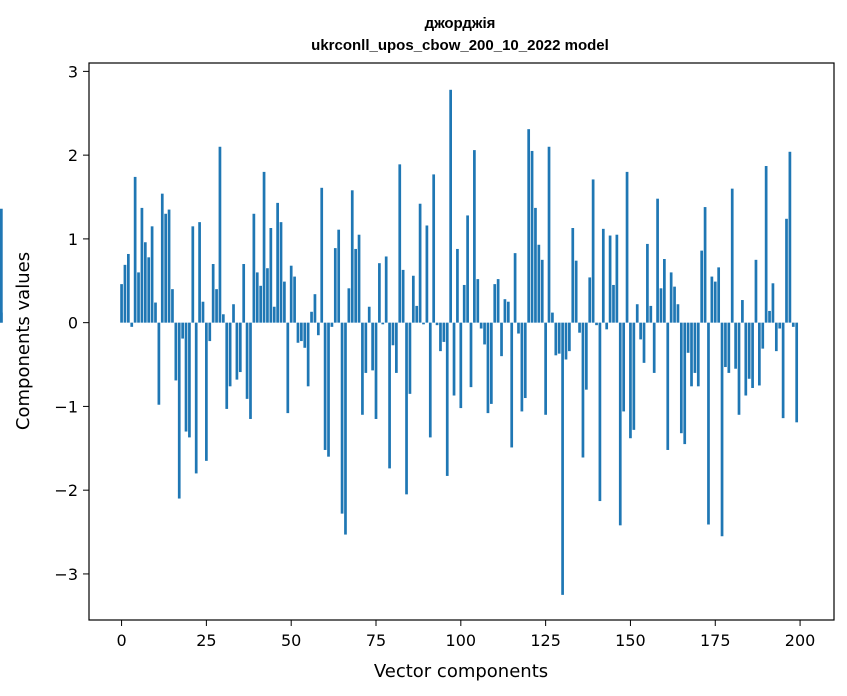 Image resolution: width=847 pixels, height=696 pixels. What do you see at coordinates (545, 640) in the screenshot?
I see `x-tick-label: 125` at bounding box center [545, 640].